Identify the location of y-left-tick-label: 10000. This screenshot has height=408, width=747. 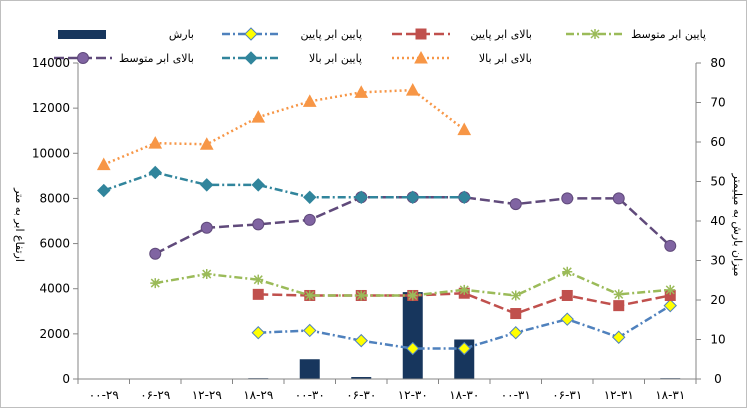
(51, 153).